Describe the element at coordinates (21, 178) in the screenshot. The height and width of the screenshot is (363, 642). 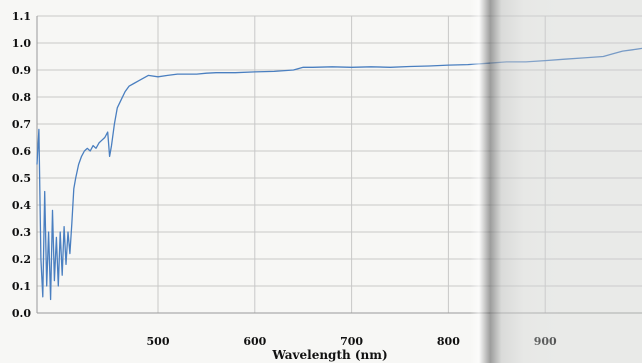
I see `y-tick-label: 0.5` at that location.